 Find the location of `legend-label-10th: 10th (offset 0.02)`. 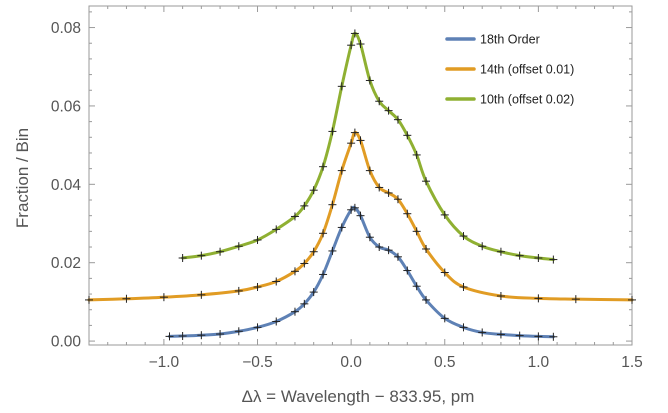

legend-label-10th: 10th (offset 0.02) is located at coordinates (527, 100).